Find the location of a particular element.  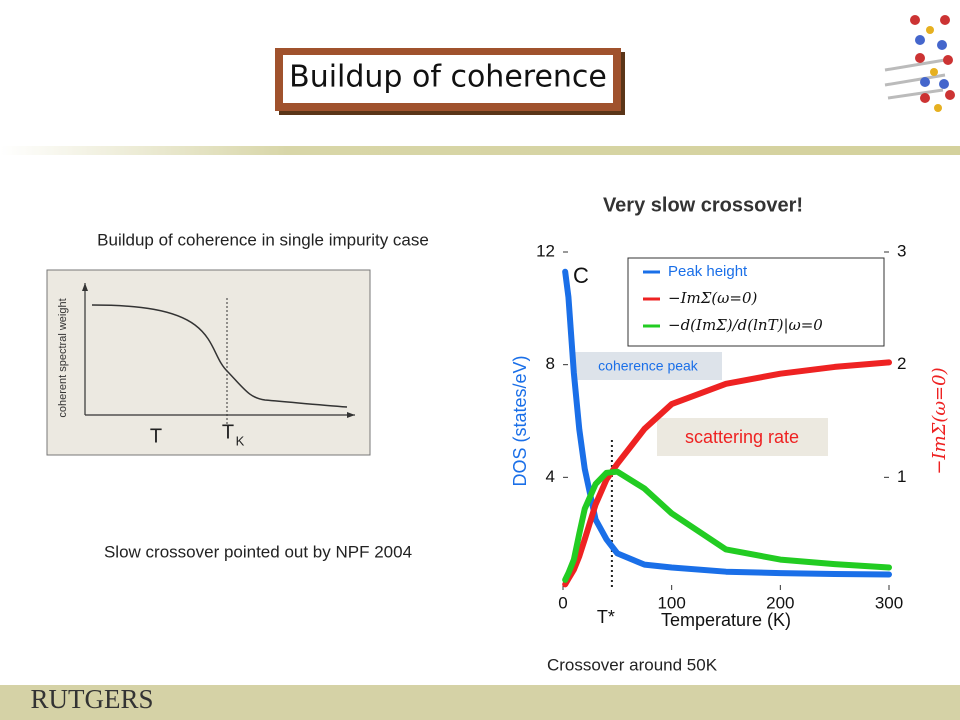

y2-tick-label: 1 is located at coordinates (901, 476).